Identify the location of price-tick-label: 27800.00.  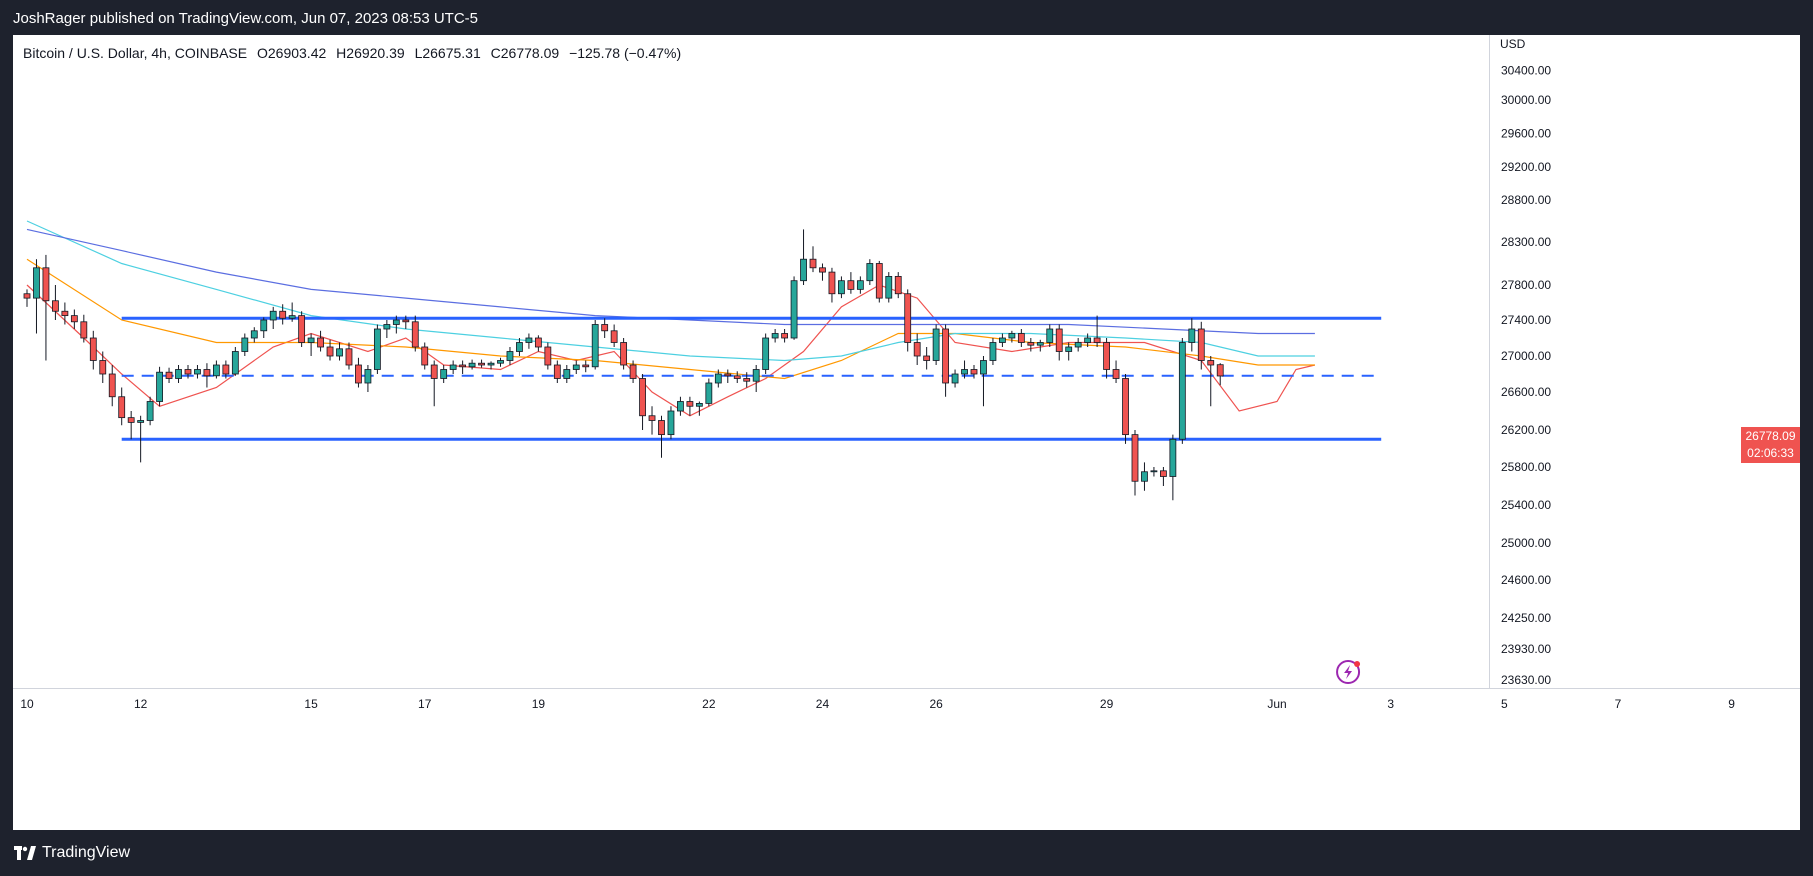
(1526, 285).